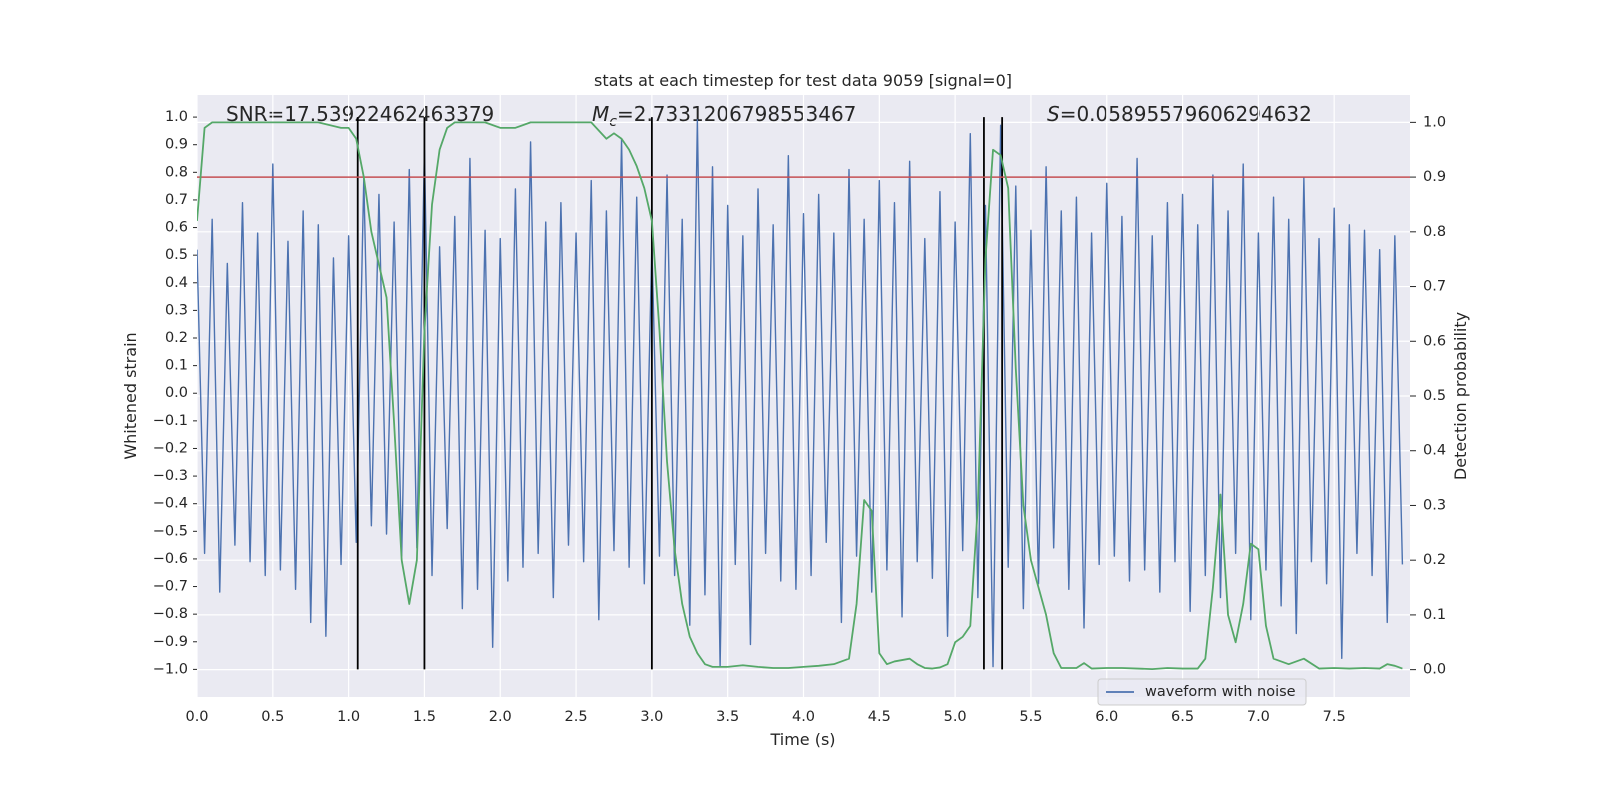 The width and height of the screenshot is (1600, 800). I want to click on x-tick-label: 2.5, so click(576, 717).